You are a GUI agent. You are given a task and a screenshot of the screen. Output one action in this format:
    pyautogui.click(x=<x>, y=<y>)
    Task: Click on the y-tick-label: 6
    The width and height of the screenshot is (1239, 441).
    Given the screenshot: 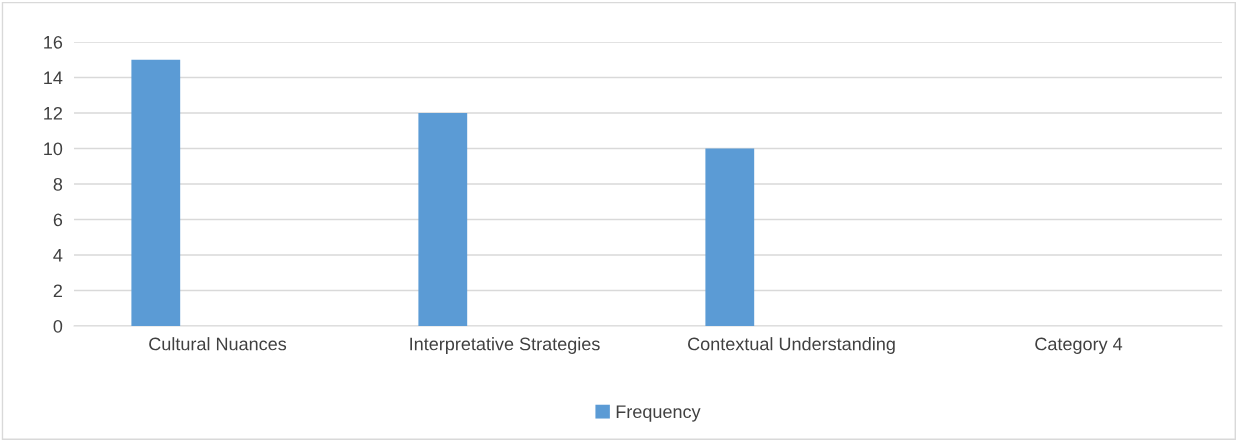 What is the action you would take?
    pyautogui.click(x=58, y=220)
    